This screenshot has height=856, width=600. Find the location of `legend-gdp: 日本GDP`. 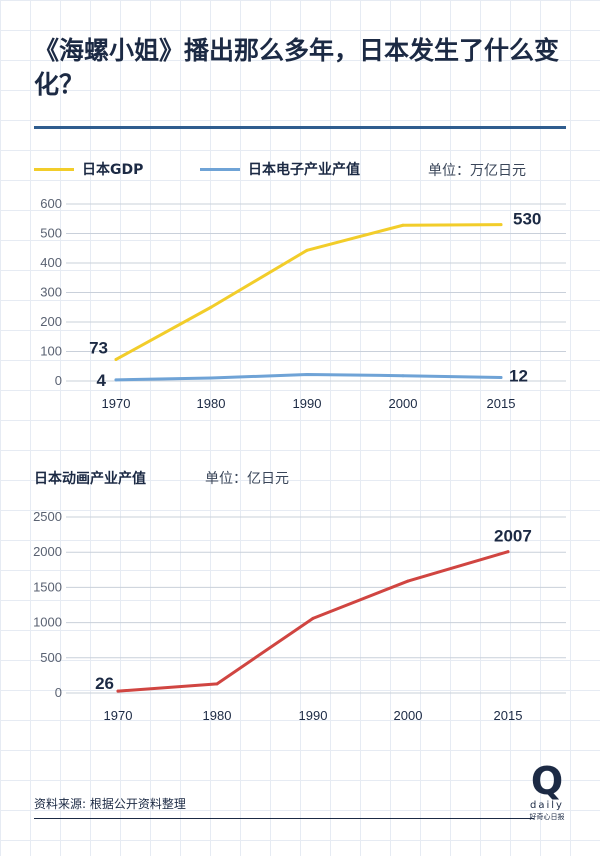

legend-gdp: 日本GDP is located at coordinates (88, 169).